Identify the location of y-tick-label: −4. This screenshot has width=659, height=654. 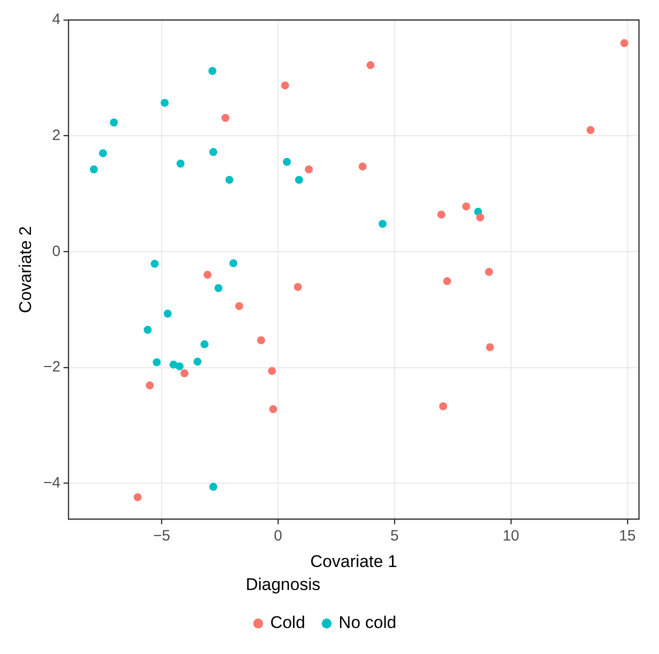
(51, 483).